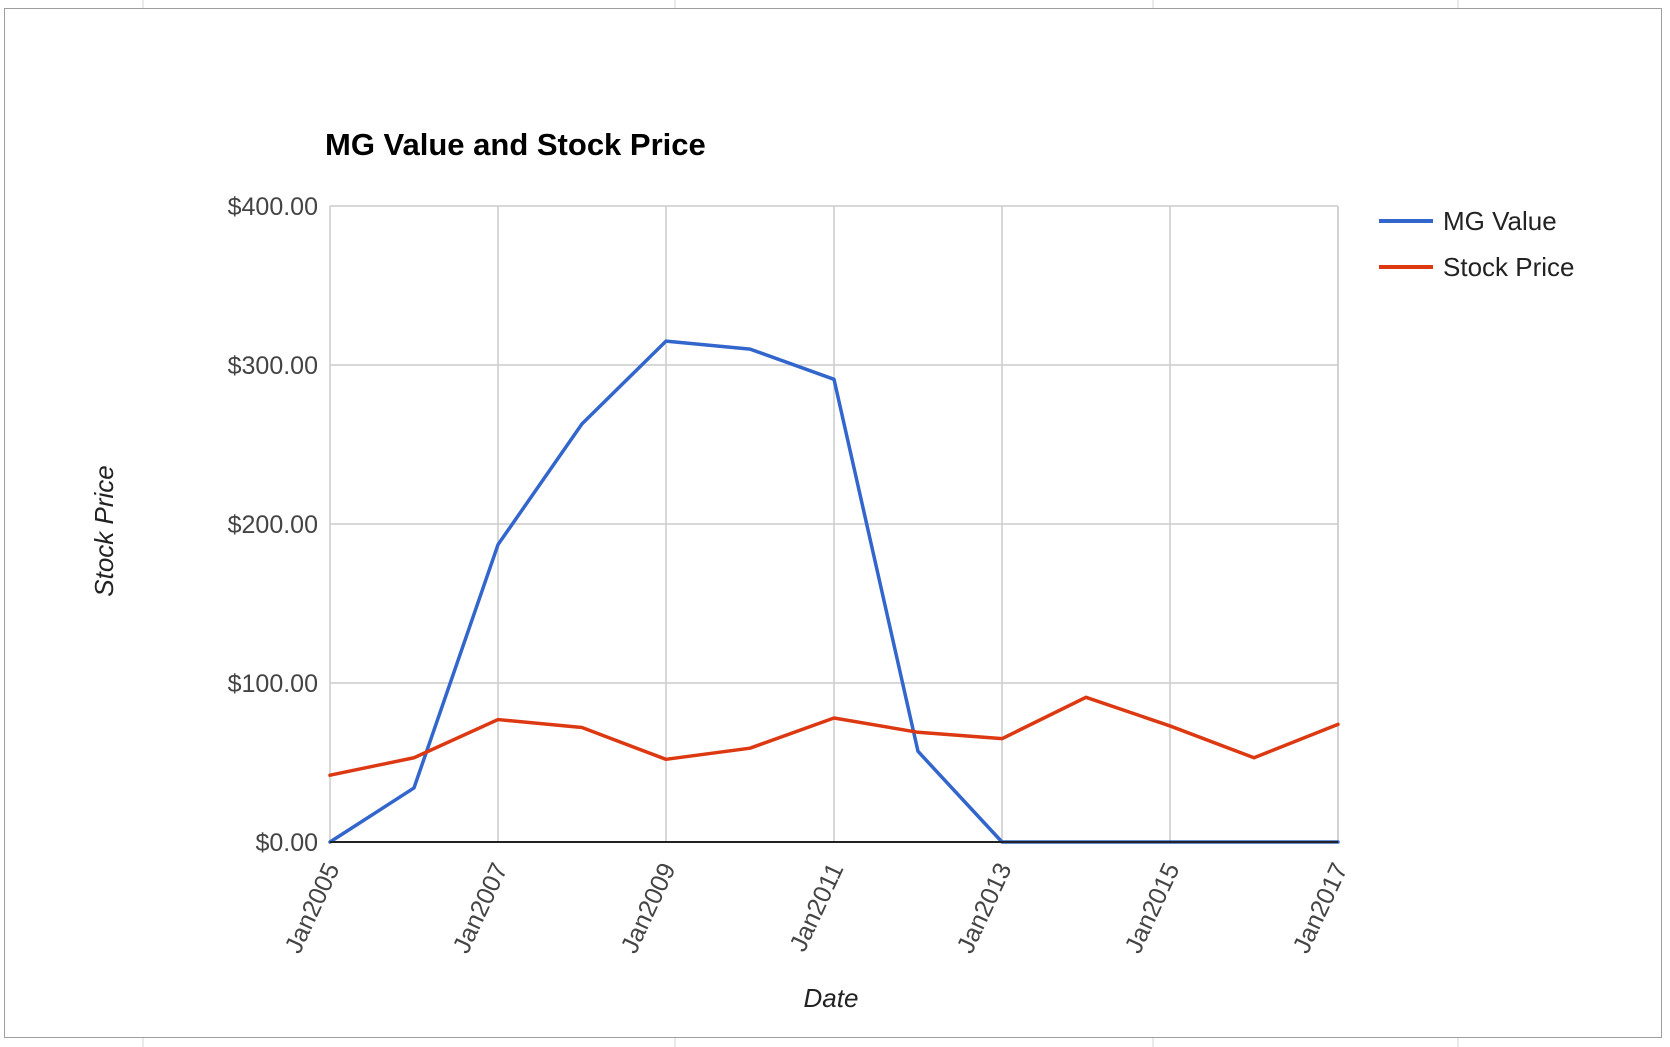  What do you see at coordinates (515, 144) in the screenshot?
I see `chart-title: MG Value and Stock Price` at bounding box center [515, 144].